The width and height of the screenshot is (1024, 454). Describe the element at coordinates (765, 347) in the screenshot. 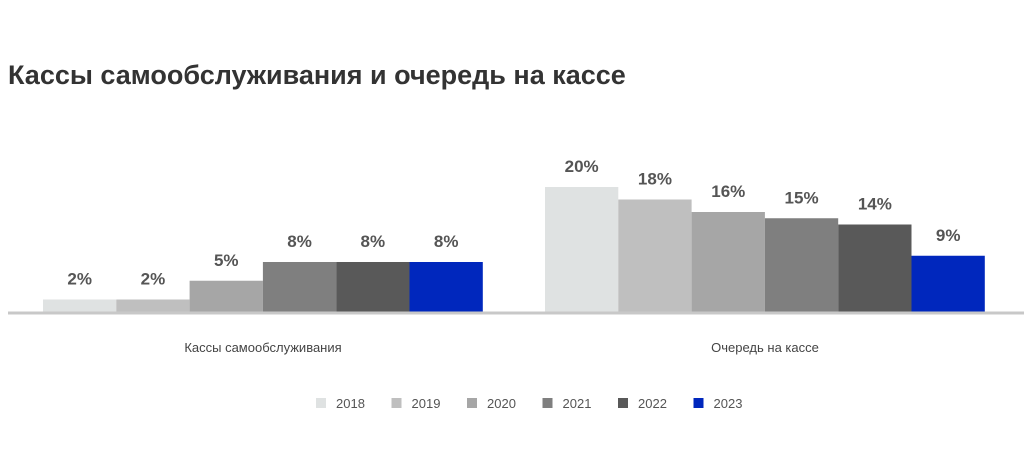

I see `category-label: Очередь на кассе` at that location.